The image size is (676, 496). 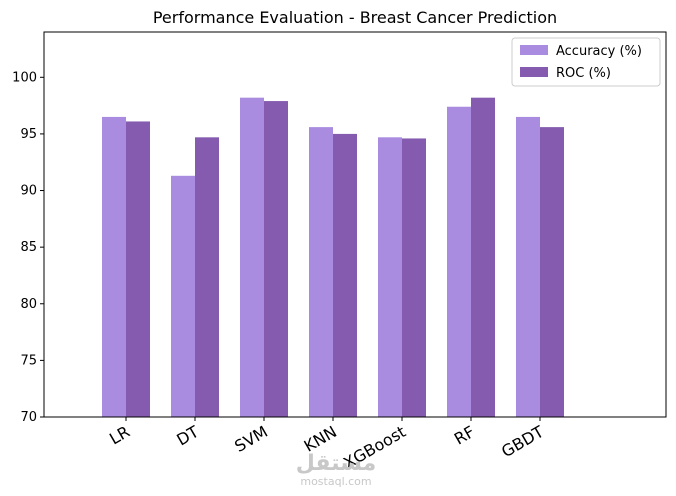 What do you see at coordinates (252, 257) in the screenshot?
I see `bar-svm-accuracy` at bounding box center [252, 257].